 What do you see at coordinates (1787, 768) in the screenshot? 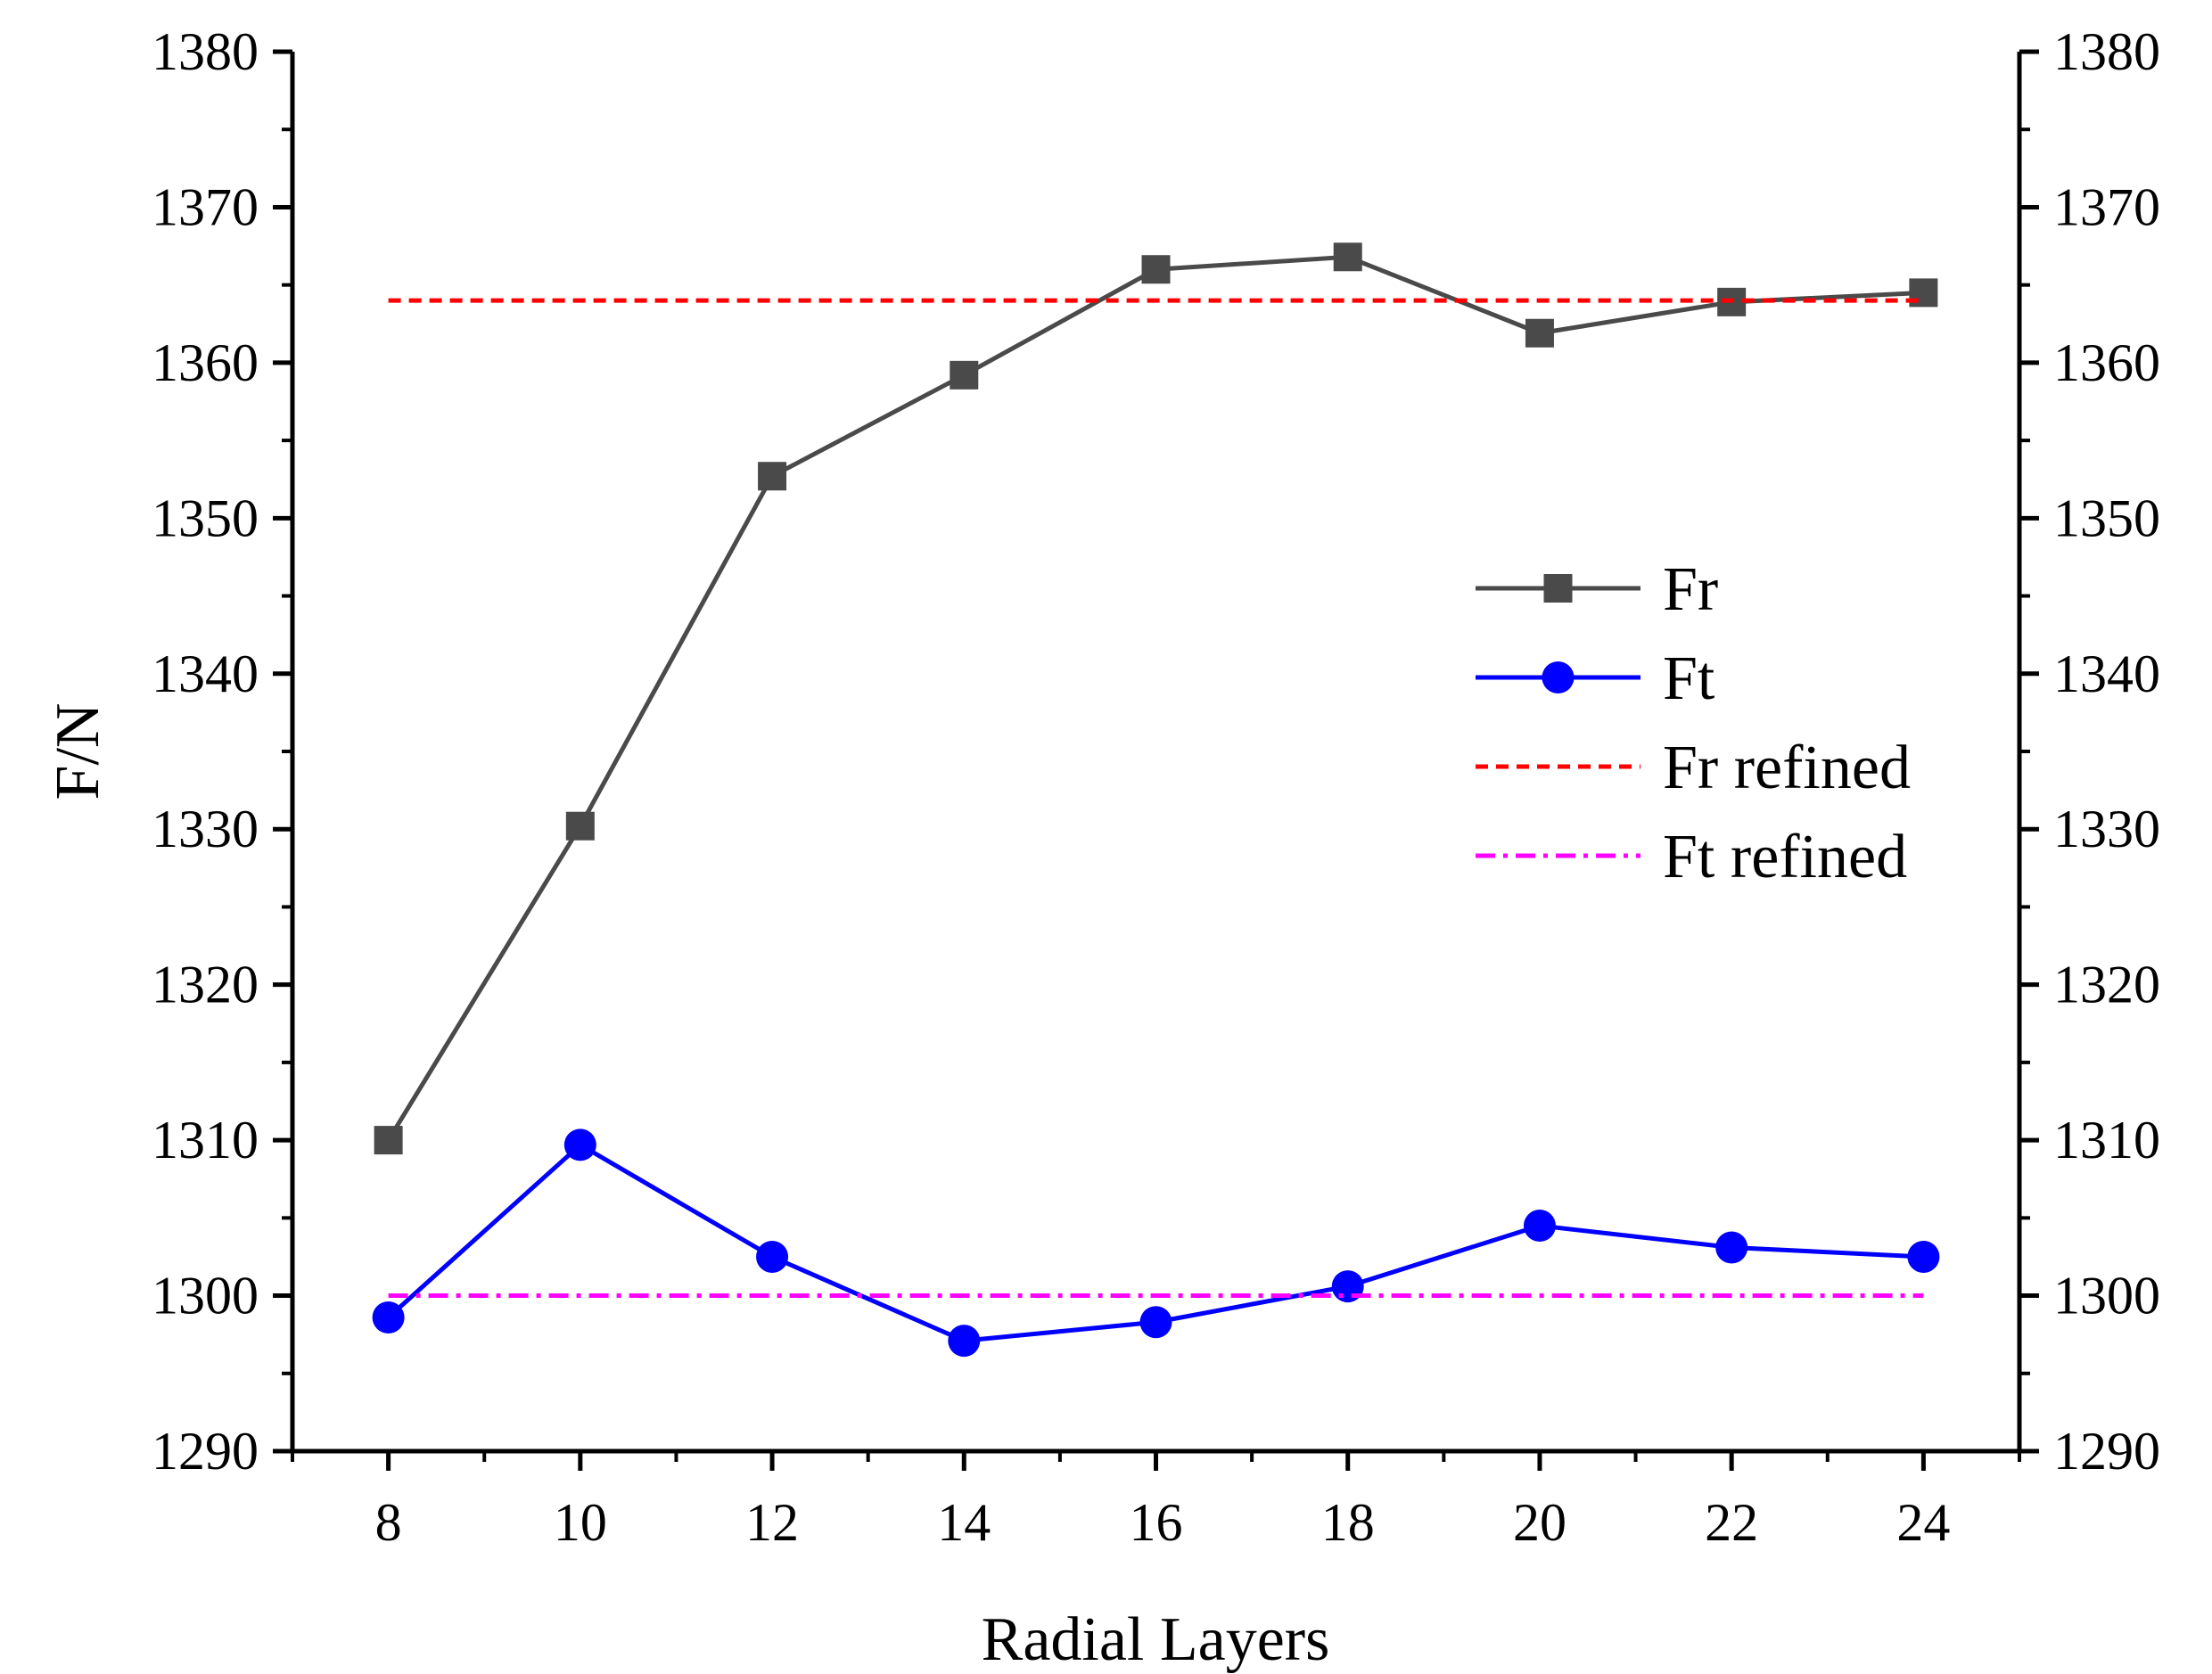
I see `legend-label-fr-refined: Fr refined` at bounding box center [1787, 768].